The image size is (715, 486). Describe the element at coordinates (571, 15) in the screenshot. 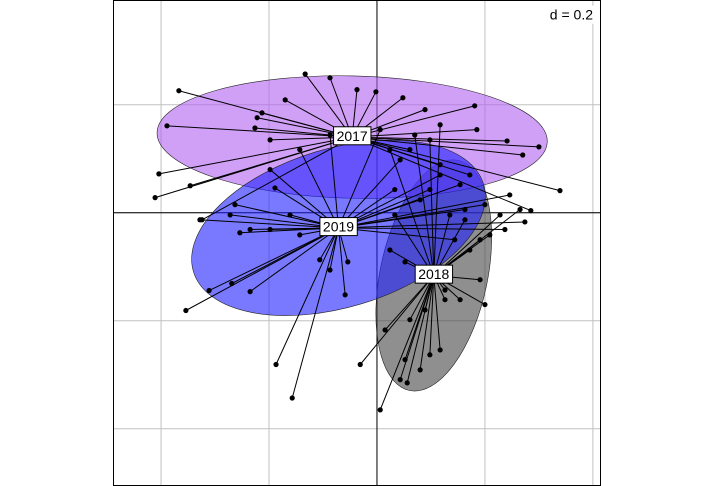

I see `grid-label: d = 0.2` at that location.